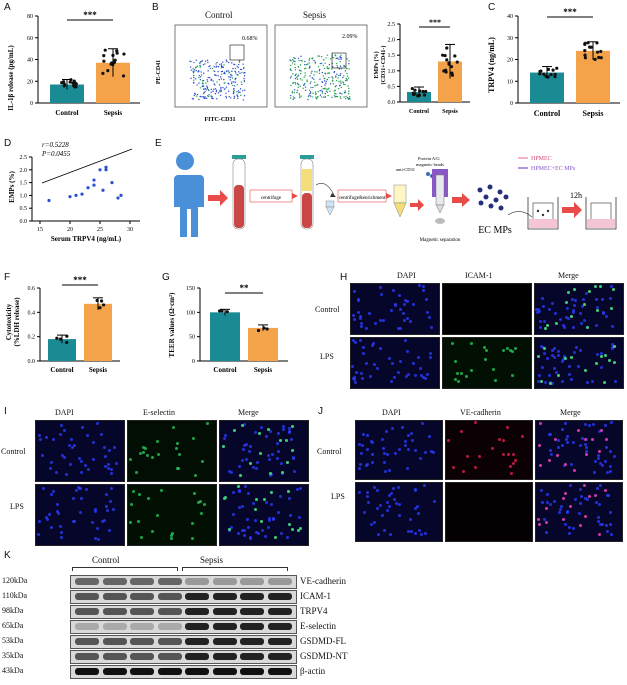  Describe the element at coordinates (24, 171) in the screenshot. I see `d-ytick-4: 2.0` at that location.